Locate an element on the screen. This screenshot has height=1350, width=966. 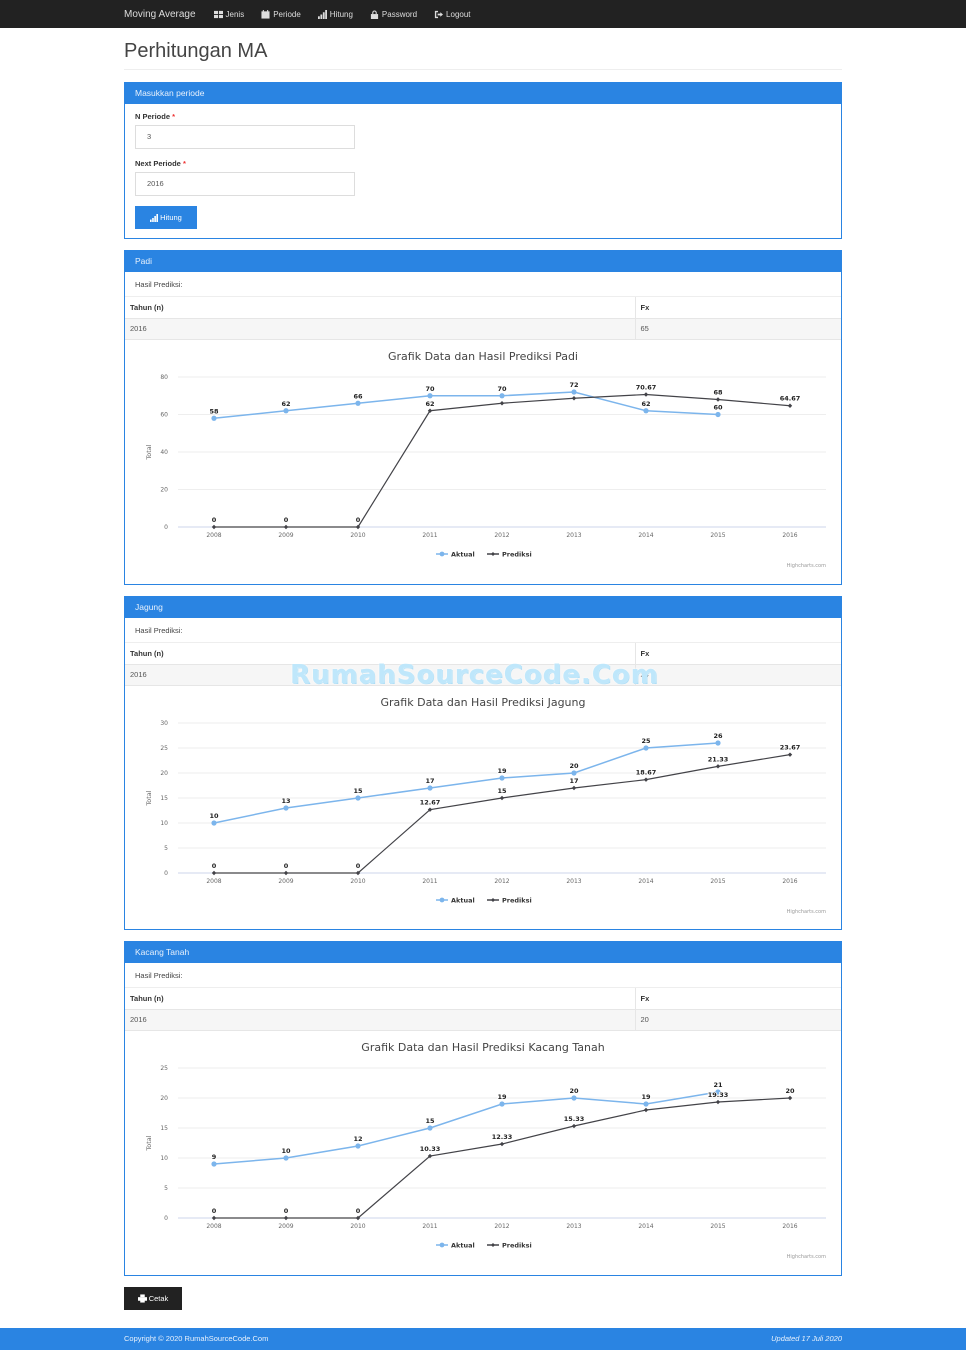
data-label: 64.67 is located at coordinates (790, 398).